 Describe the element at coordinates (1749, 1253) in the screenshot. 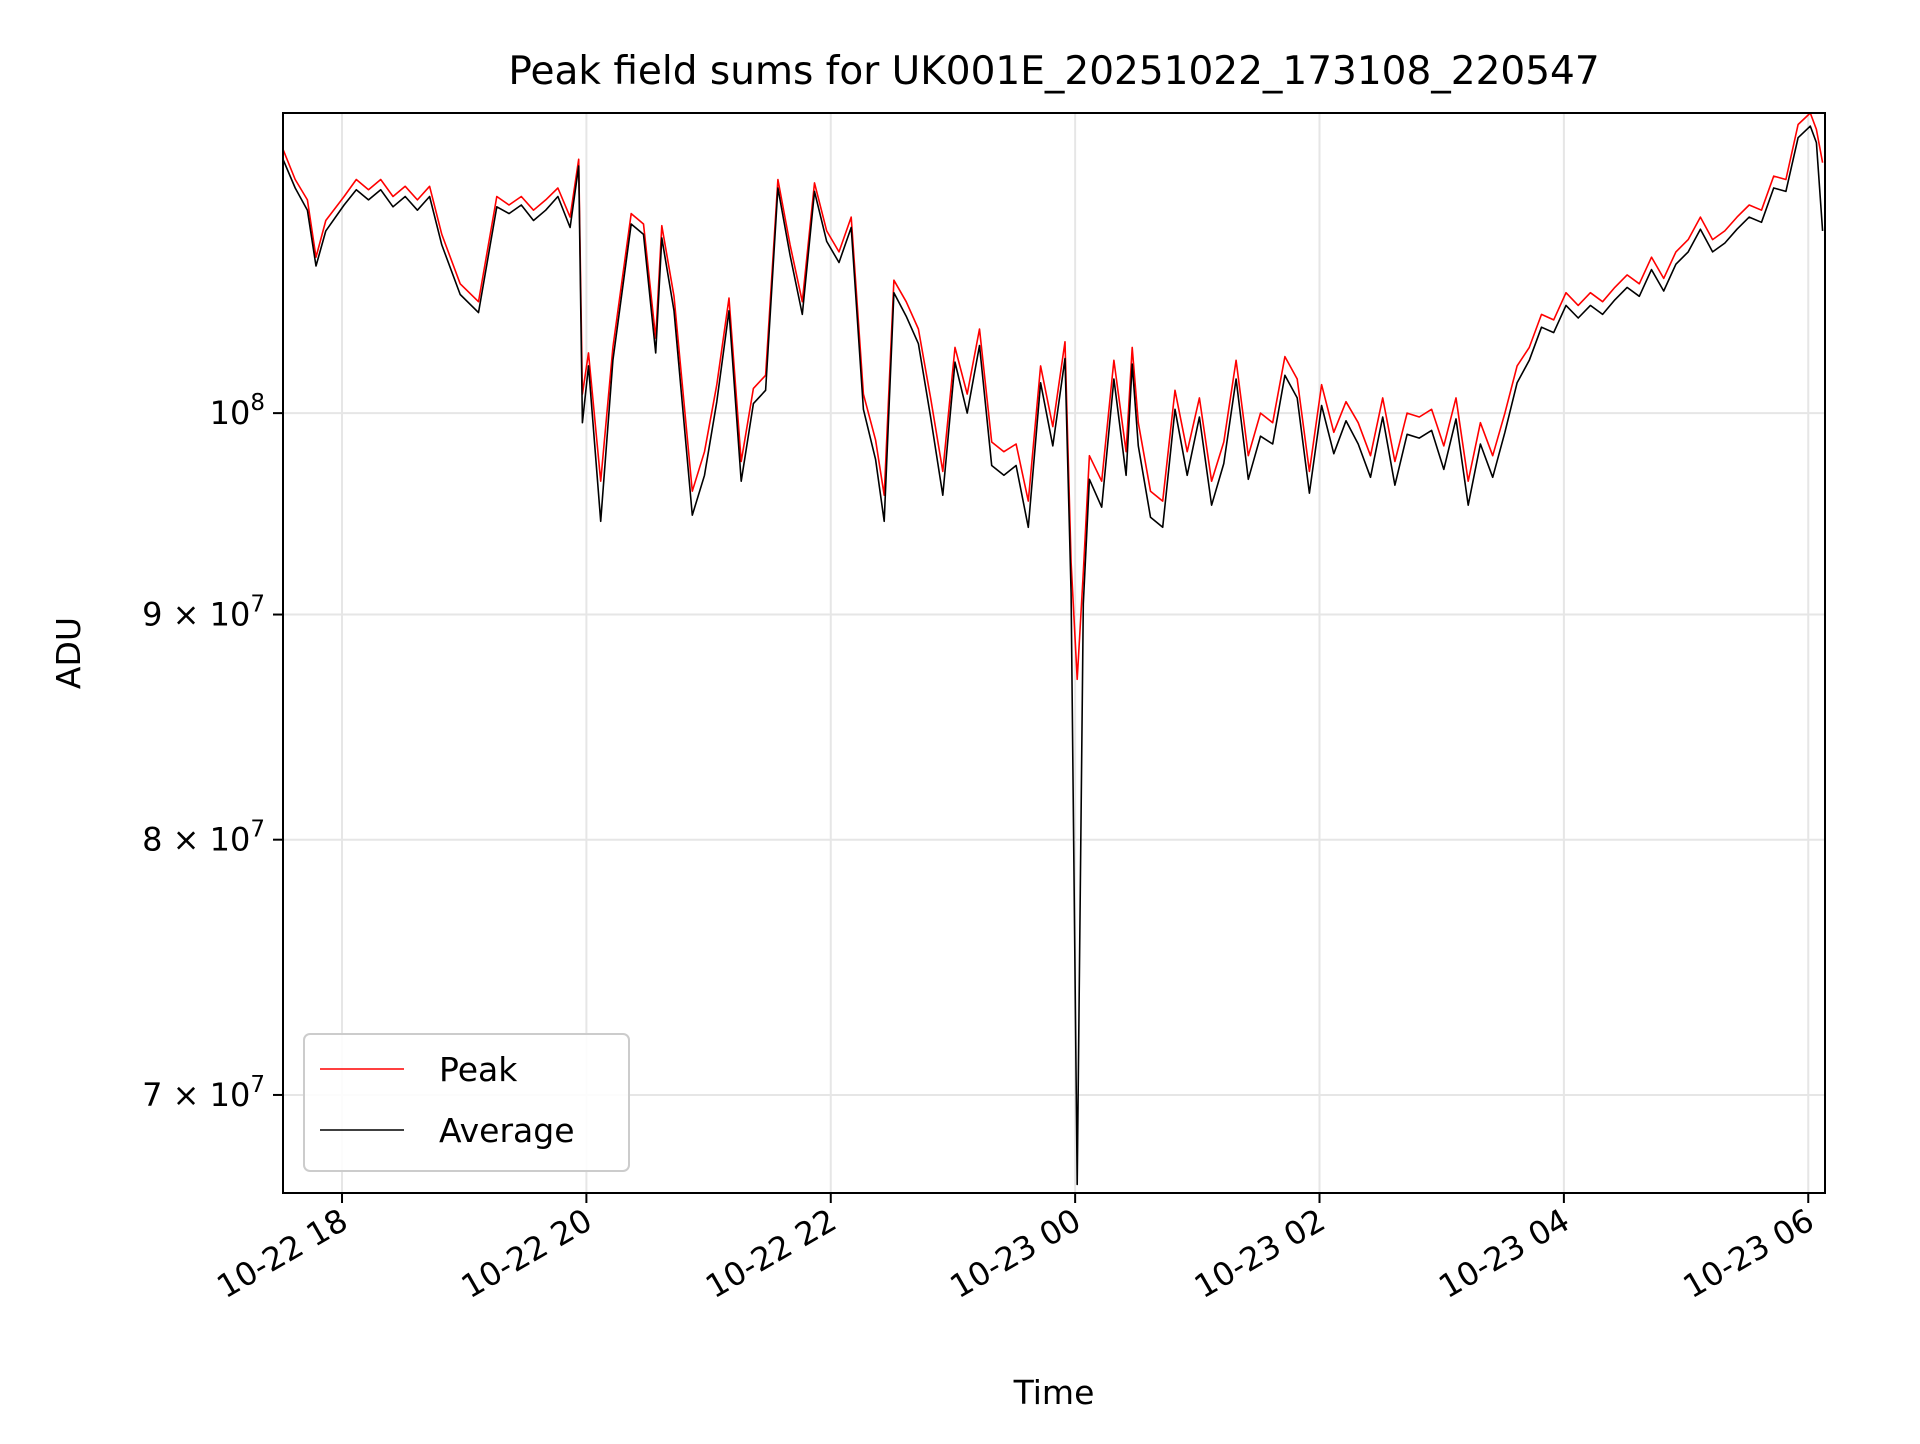

I see `x-tick-label: 10-23 06` at that location.